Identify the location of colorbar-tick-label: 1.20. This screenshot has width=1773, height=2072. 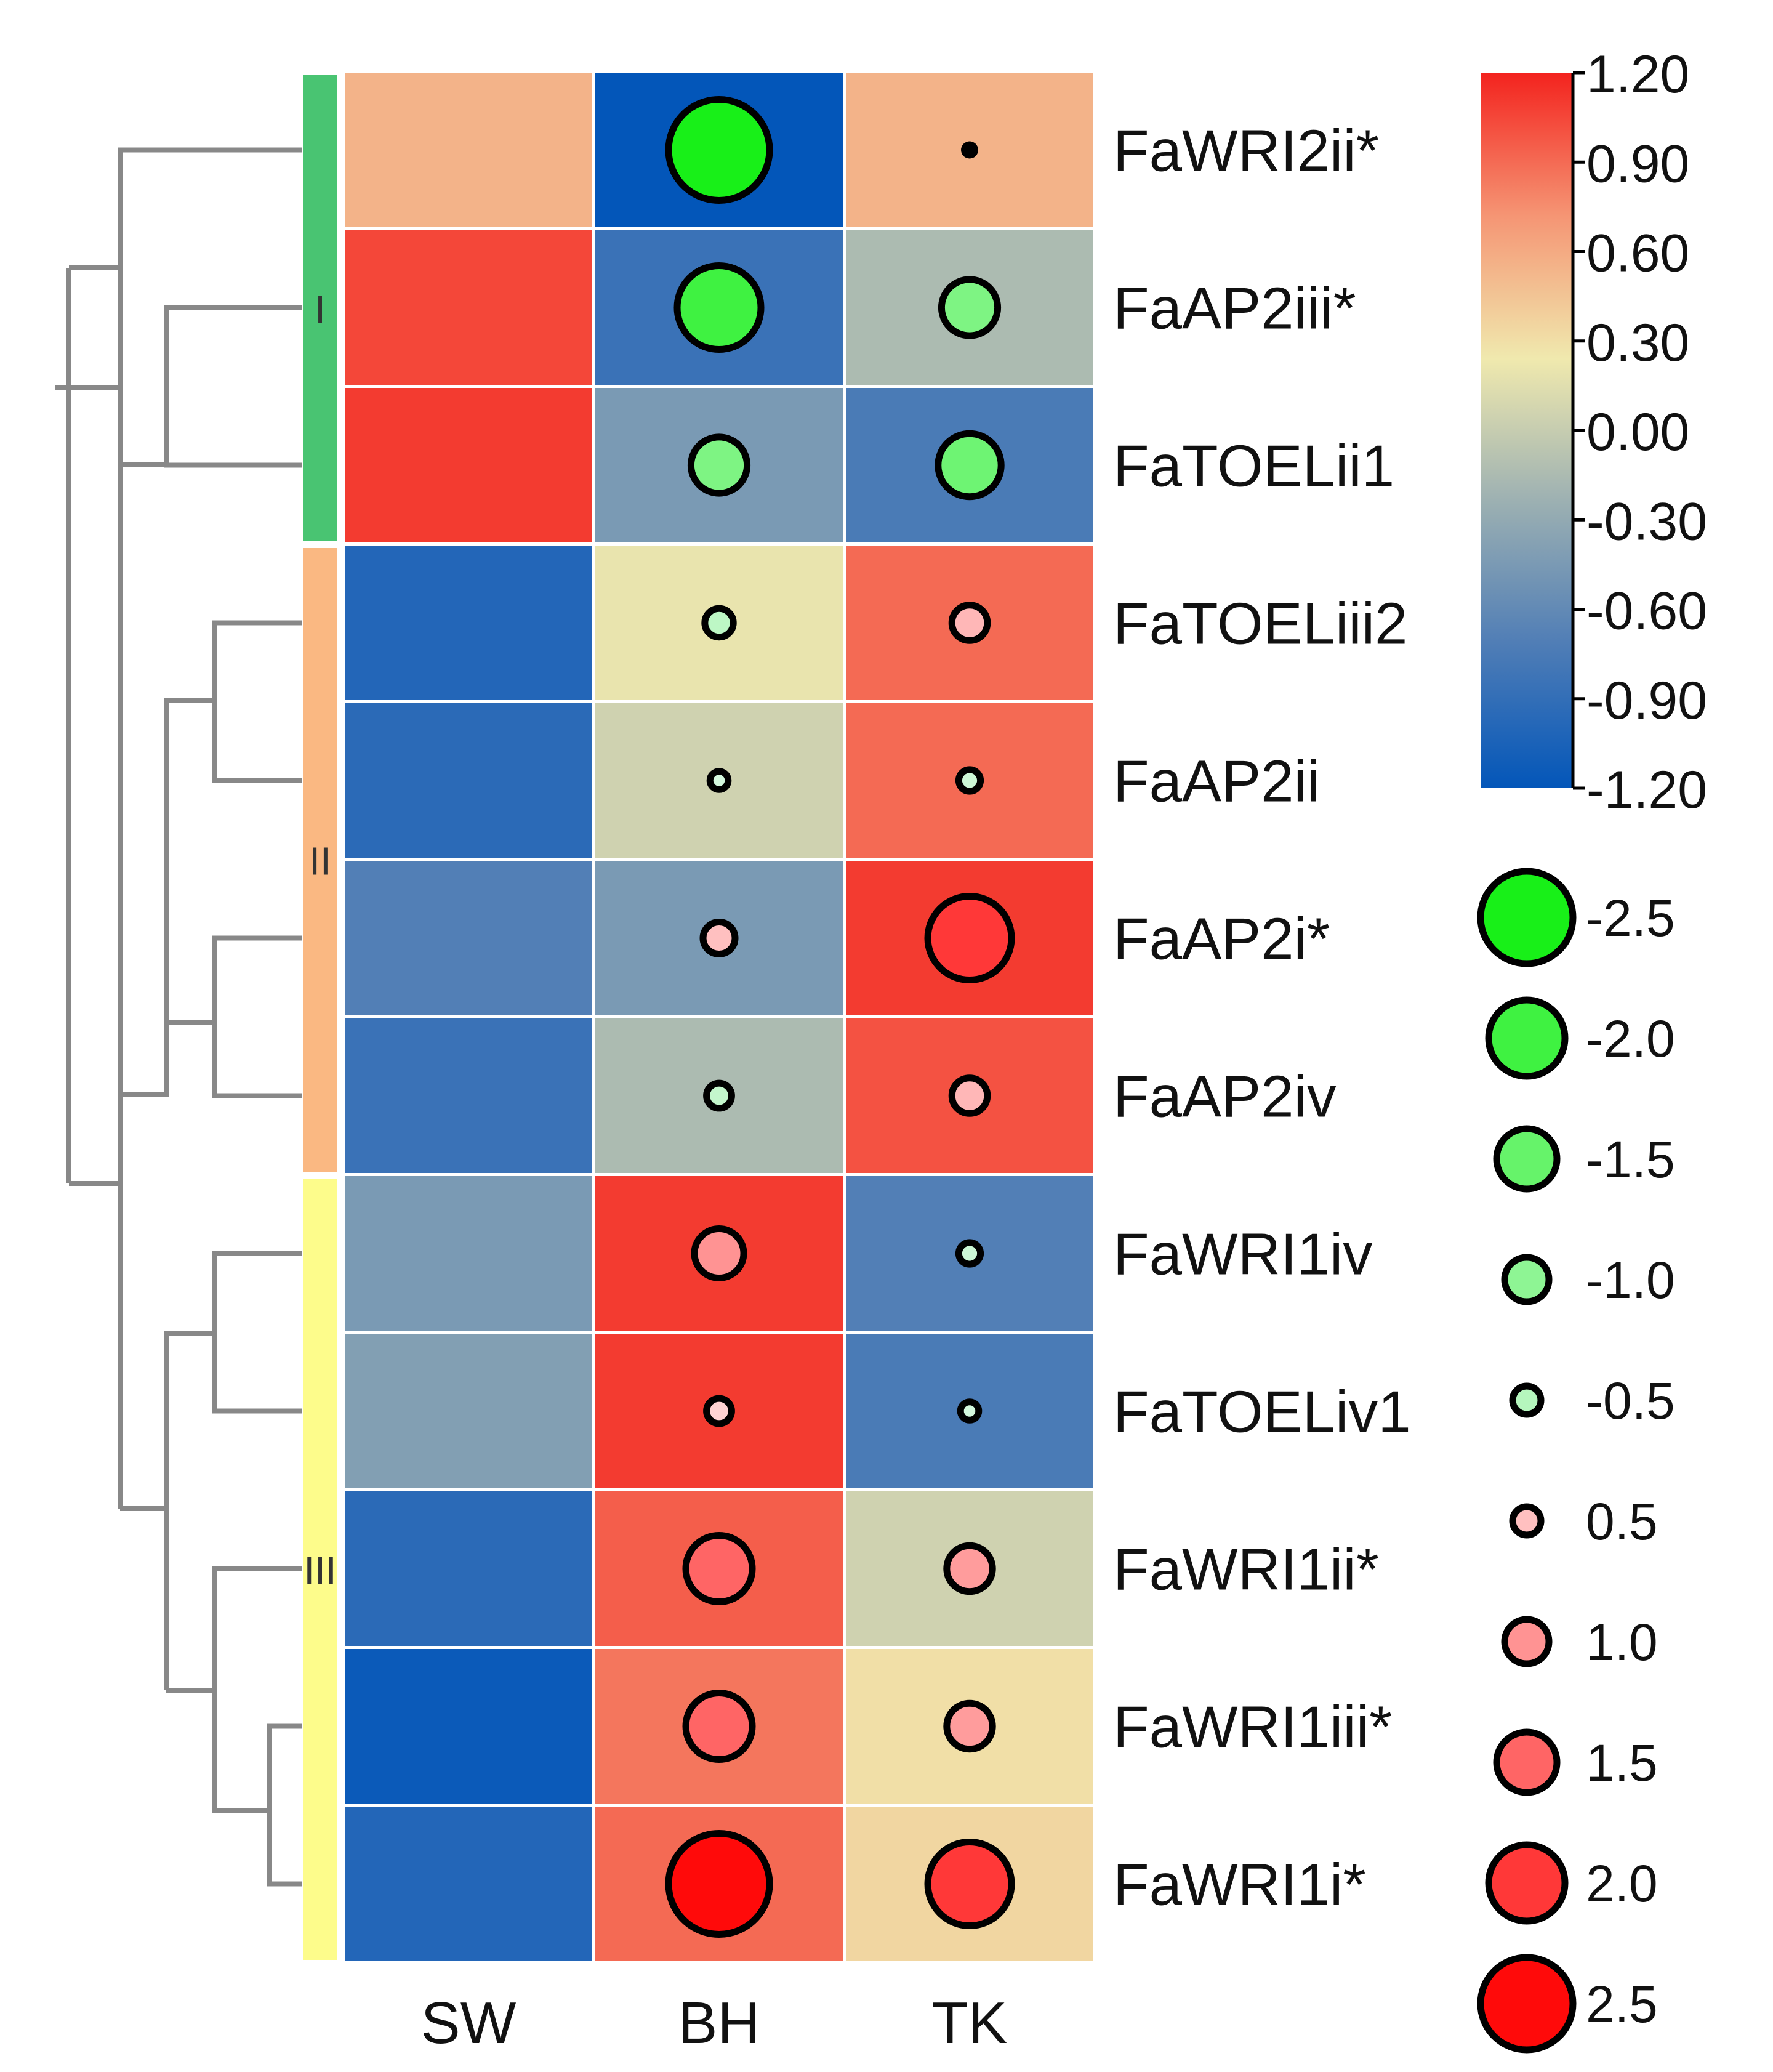
(1637, 75).